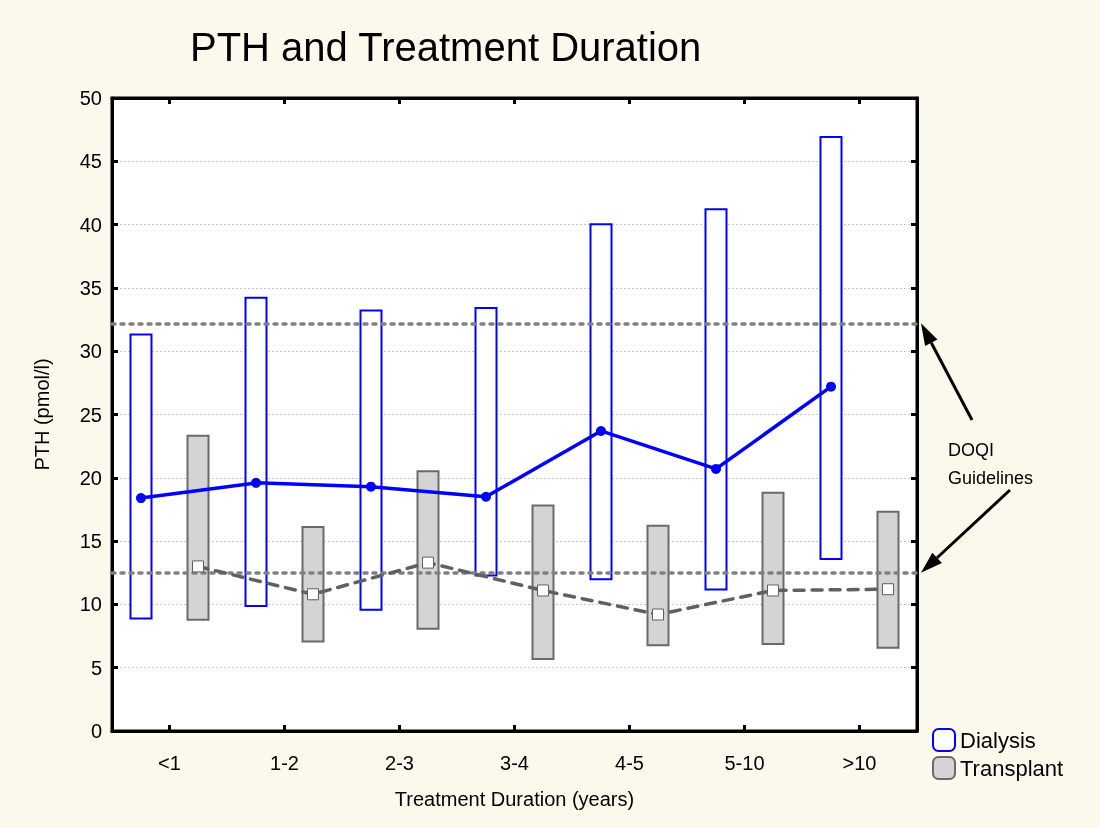 This screenshot has height=828, width=1100. What do you see at coordinates (90, 541) in the screenshot?
I see `y-tick-label: 15` at bounding box center [90, 541].